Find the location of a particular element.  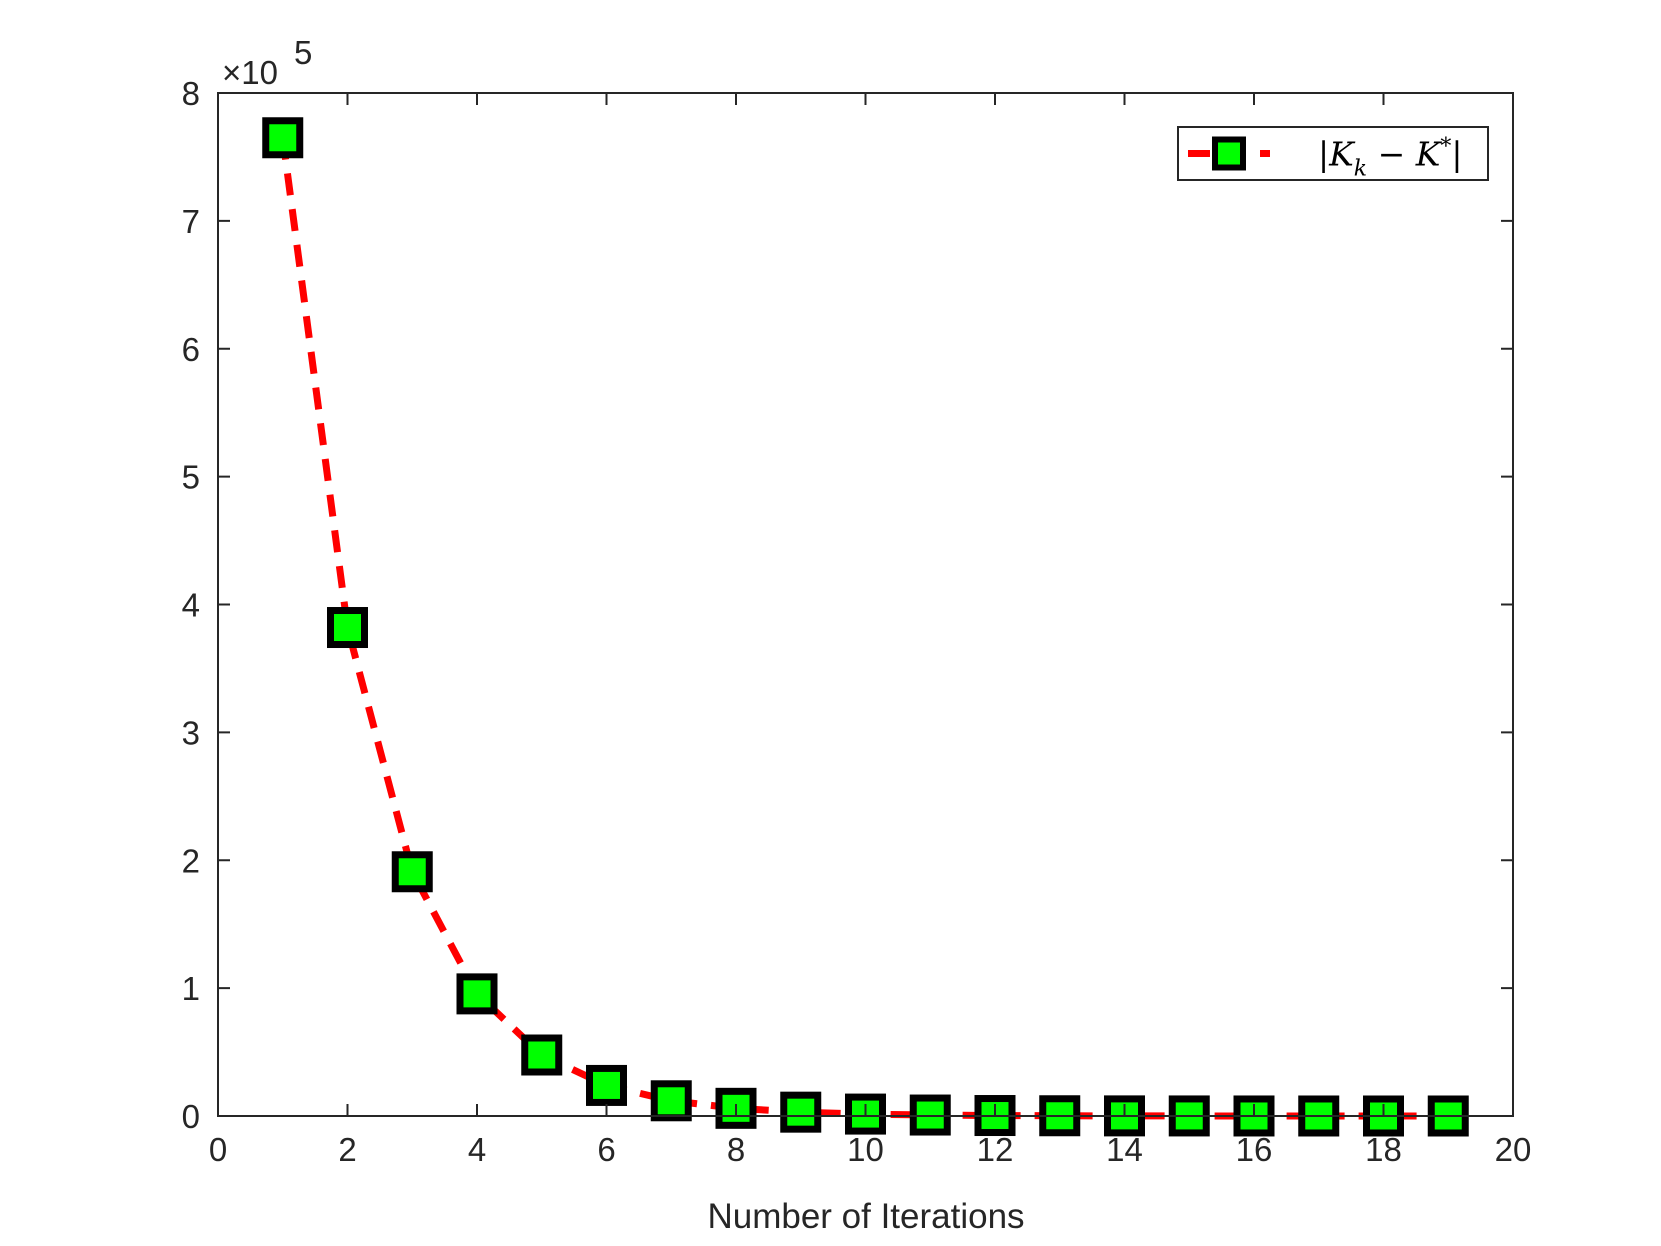

x-tick-label: 2 is located at coordinates (347, 1149).